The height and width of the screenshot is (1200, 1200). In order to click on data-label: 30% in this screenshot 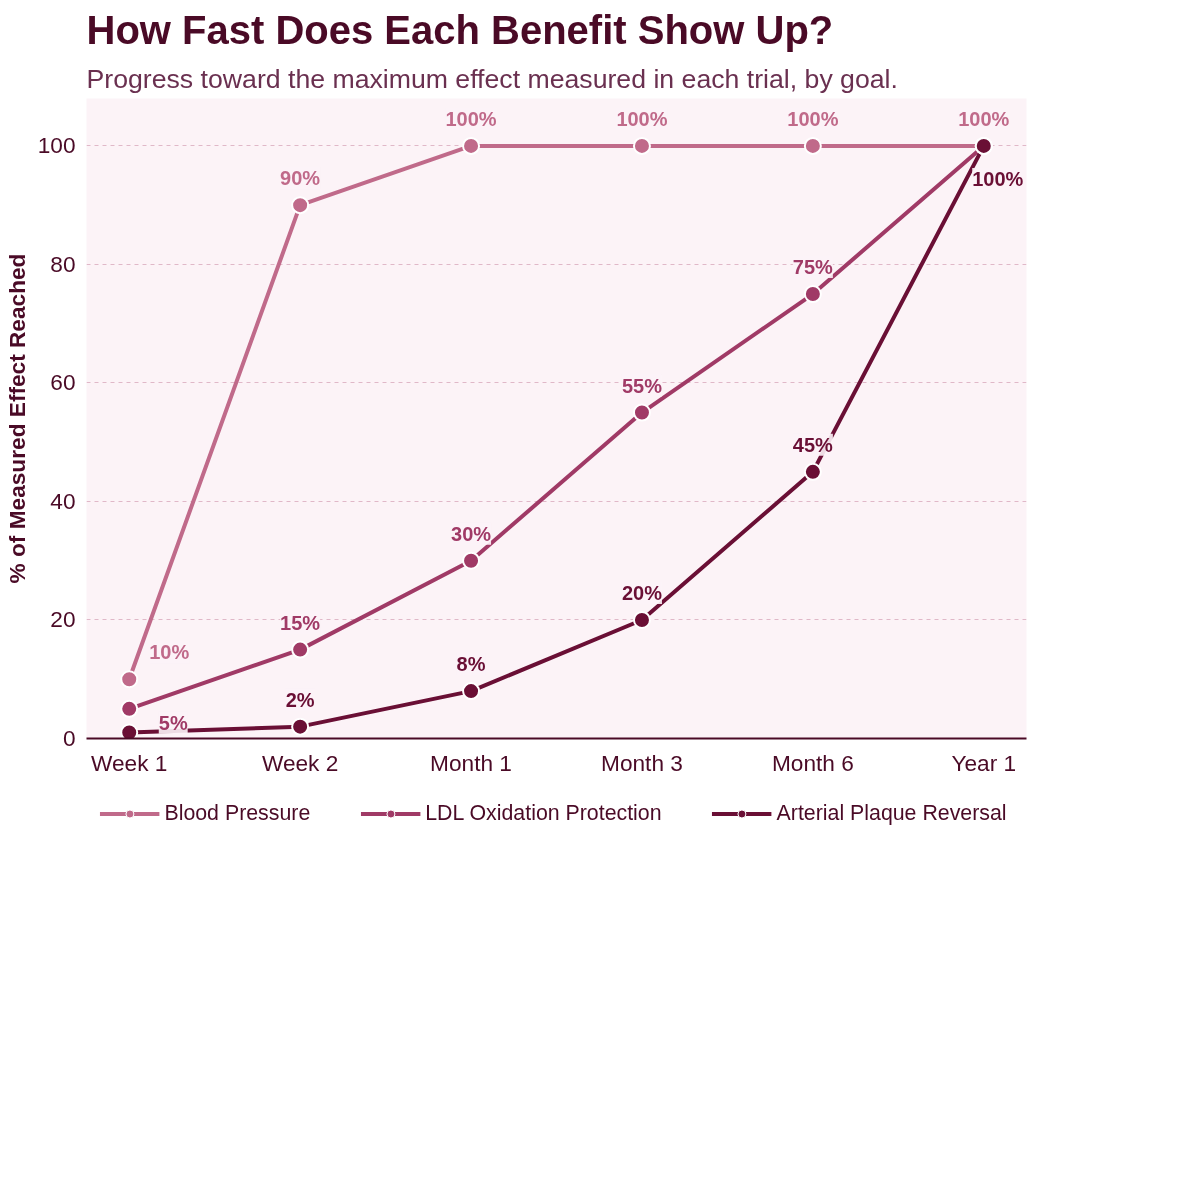, I will do `click(471, 533)`.